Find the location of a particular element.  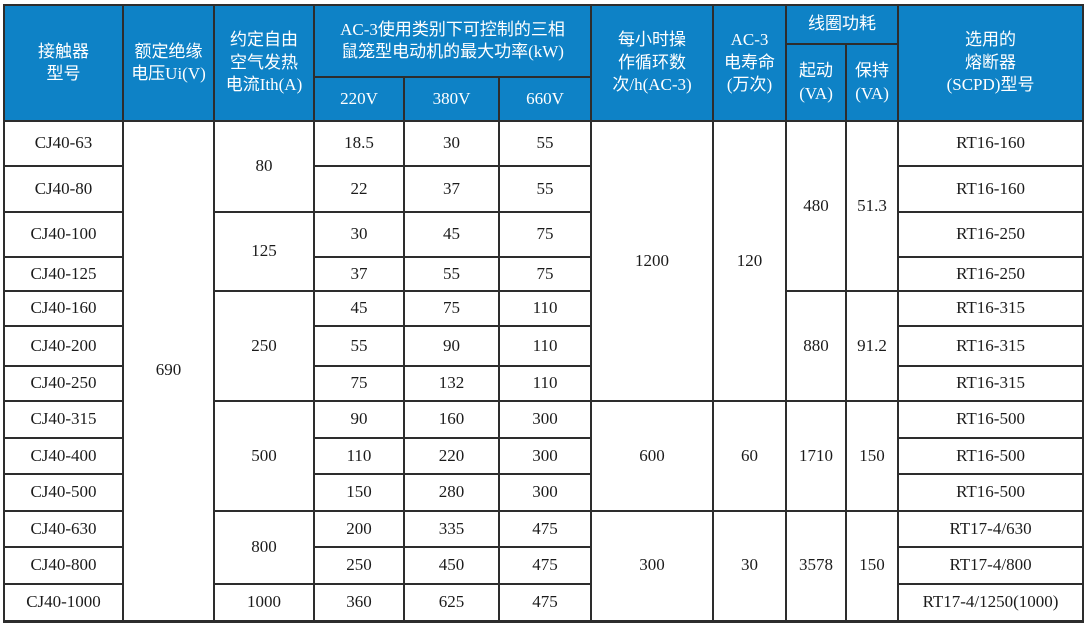

cell-p380: 37 is located at coordinates (451, 189).